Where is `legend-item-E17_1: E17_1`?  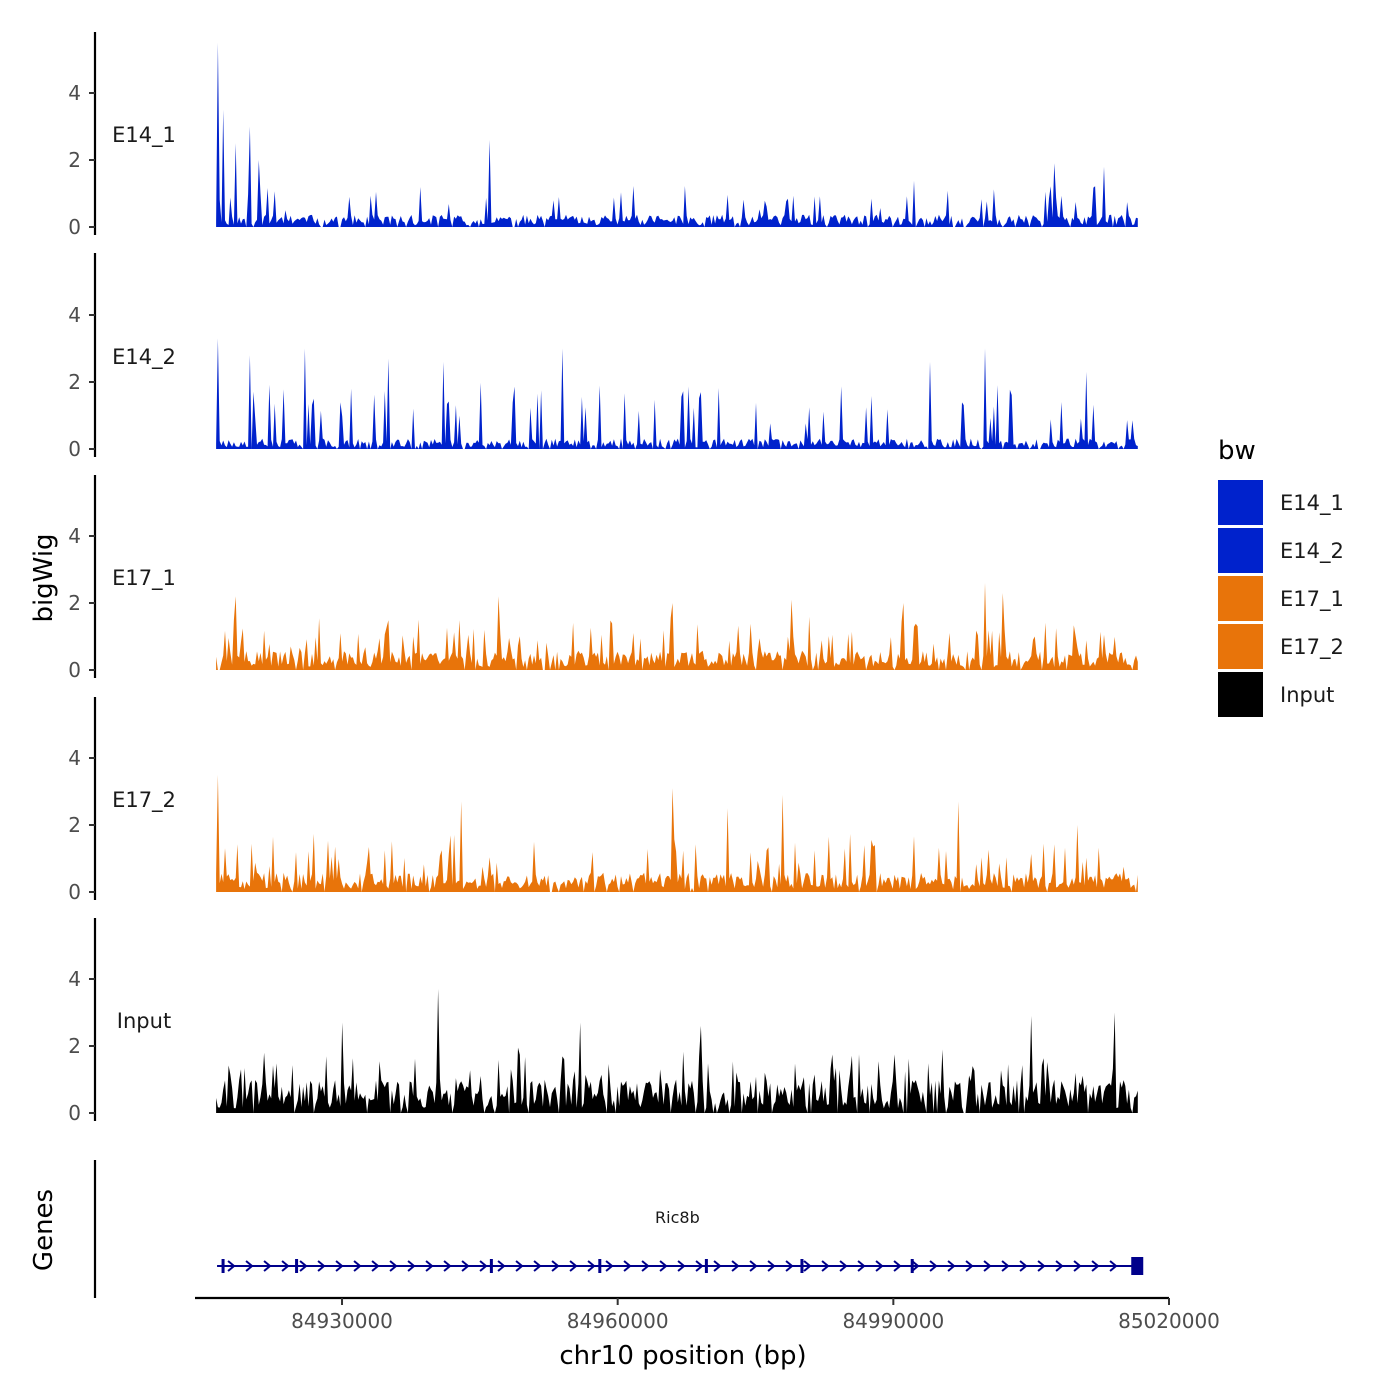
legend-item-E17_1: E17_1 is located at coordinates (1281, 598).